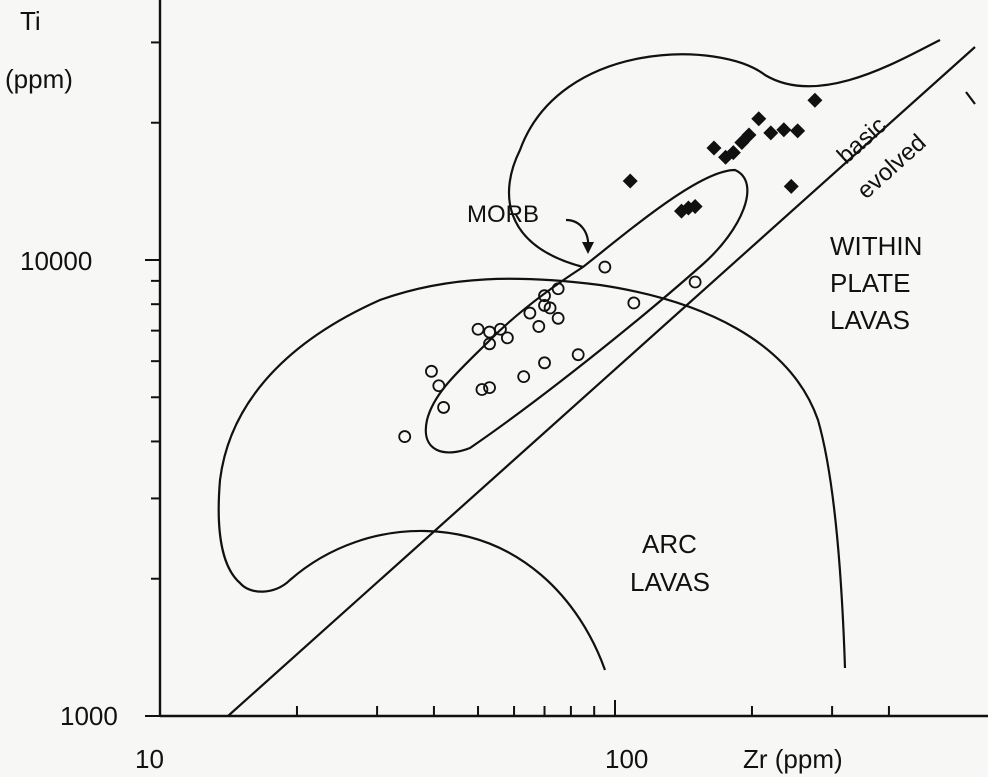  What do you see at coordinates (669, 544) in the screenshot?
I see `arc-label-line1: ARC` at bounding box center [669, 544].